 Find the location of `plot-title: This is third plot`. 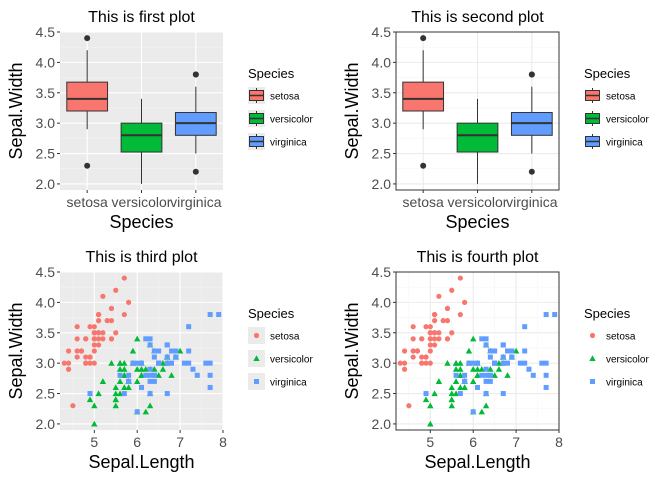

plot-title: This is third plot is located at coordinates (141, 257).